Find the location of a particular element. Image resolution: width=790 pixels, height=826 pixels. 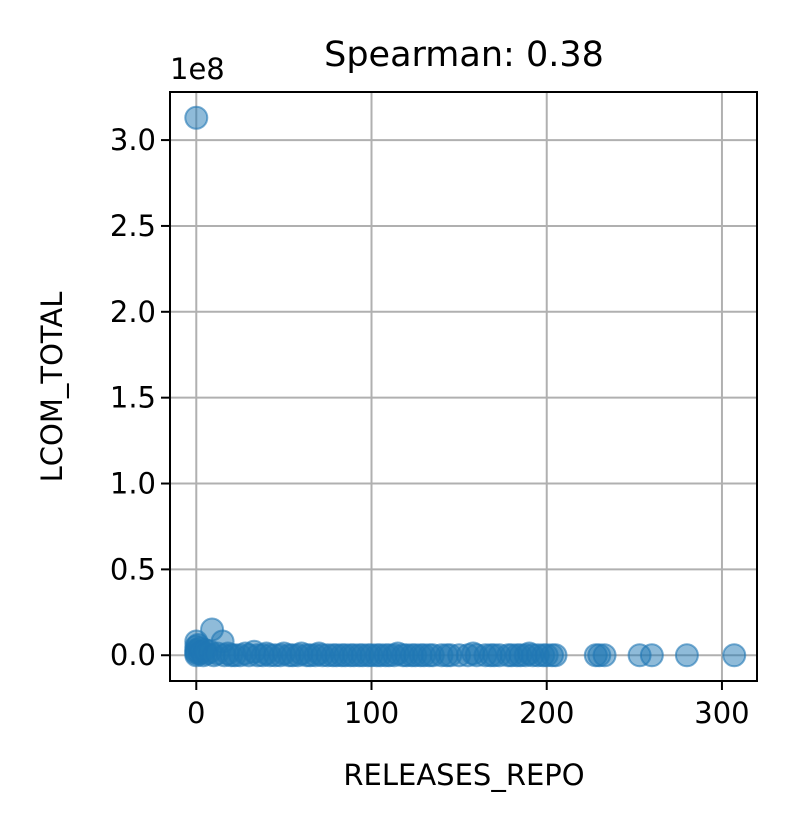

y-axis-offset-text: 1e8 is located at coordinates (197, 69).